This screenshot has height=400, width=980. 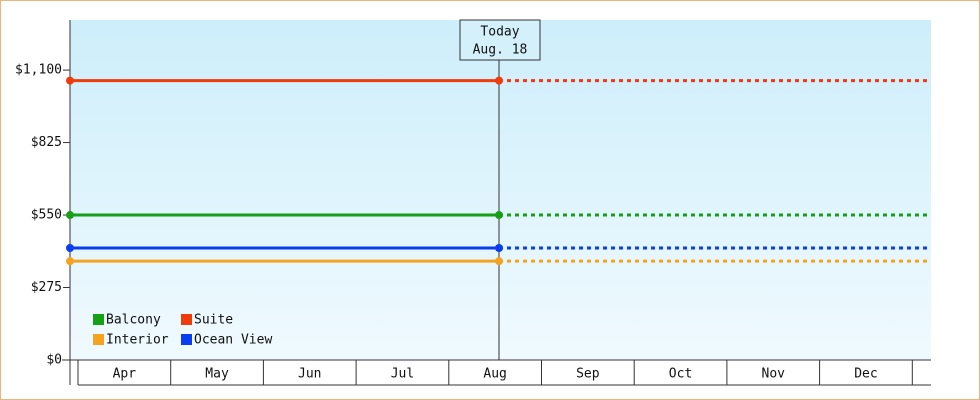 I want to click on y-tick-label: $275, so click(x=46, y=287).